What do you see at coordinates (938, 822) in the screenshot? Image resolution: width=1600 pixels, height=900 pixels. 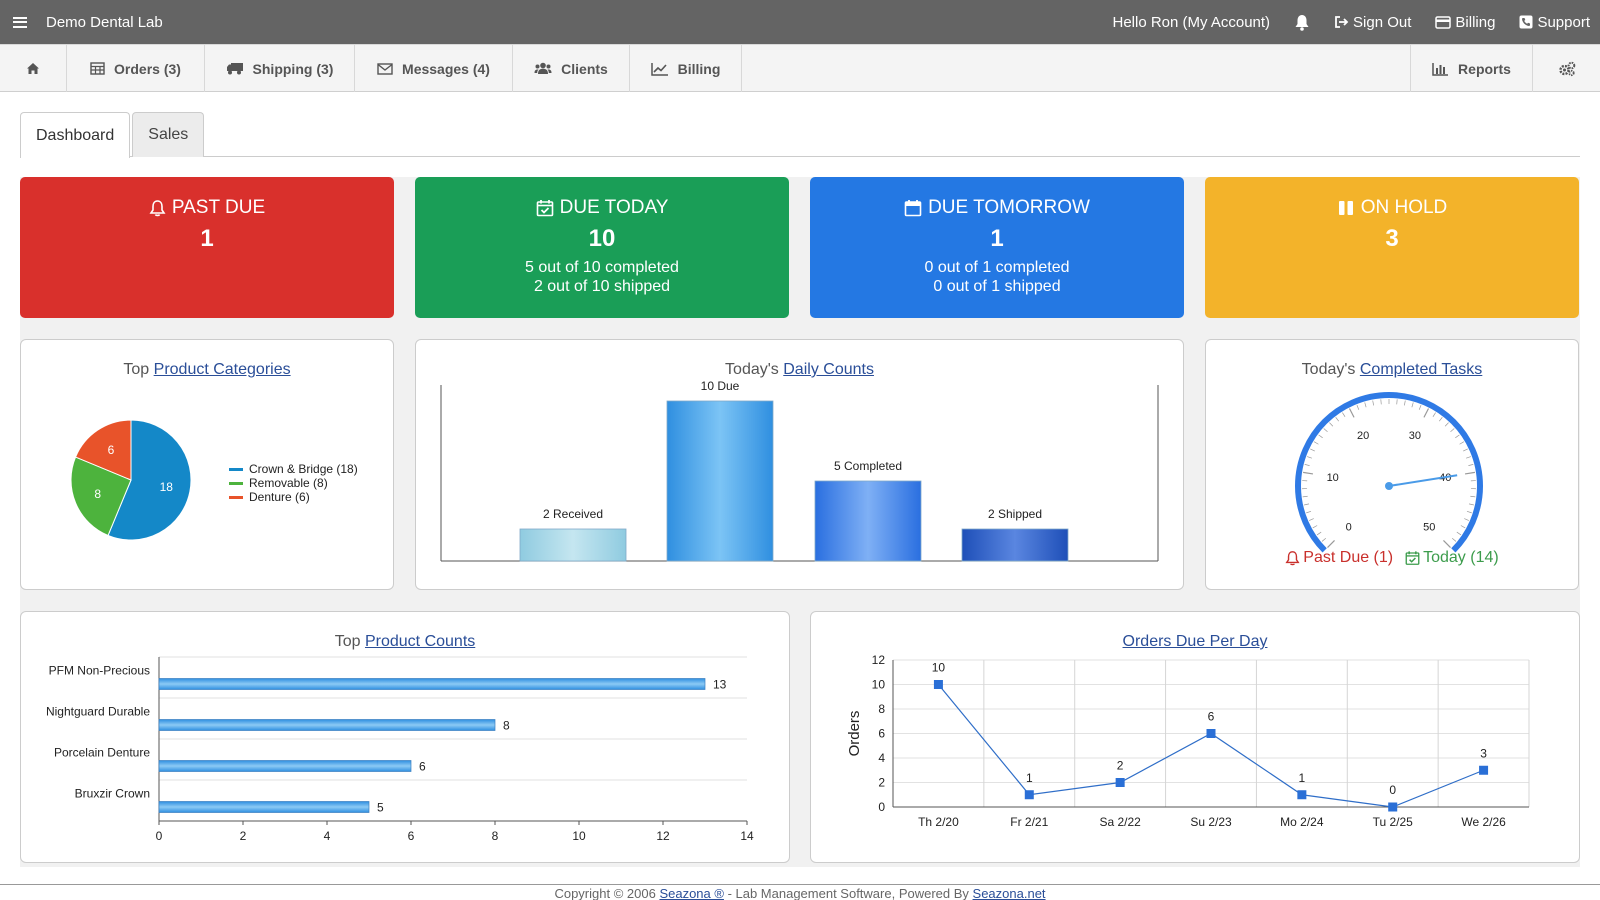 I see `x-tick-label: Th 2/20` at bounding box center [938, 822].